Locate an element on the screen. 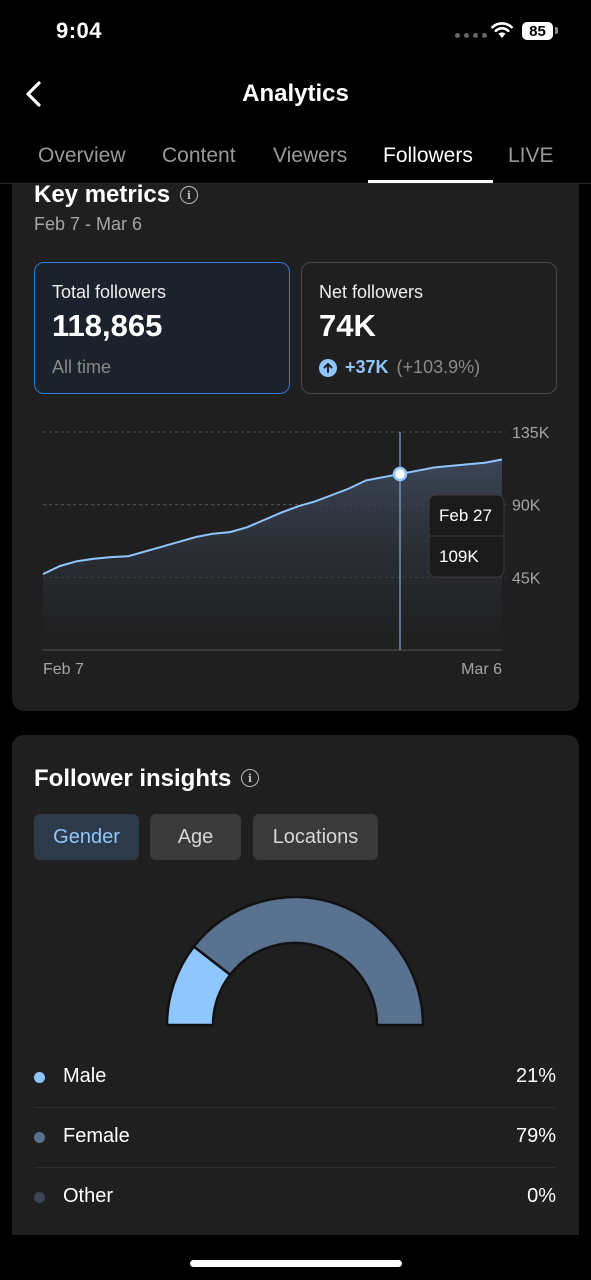 This screenshot has width=591, height=1280. net-followers-value: 74K is located at coordinates (347, 325).